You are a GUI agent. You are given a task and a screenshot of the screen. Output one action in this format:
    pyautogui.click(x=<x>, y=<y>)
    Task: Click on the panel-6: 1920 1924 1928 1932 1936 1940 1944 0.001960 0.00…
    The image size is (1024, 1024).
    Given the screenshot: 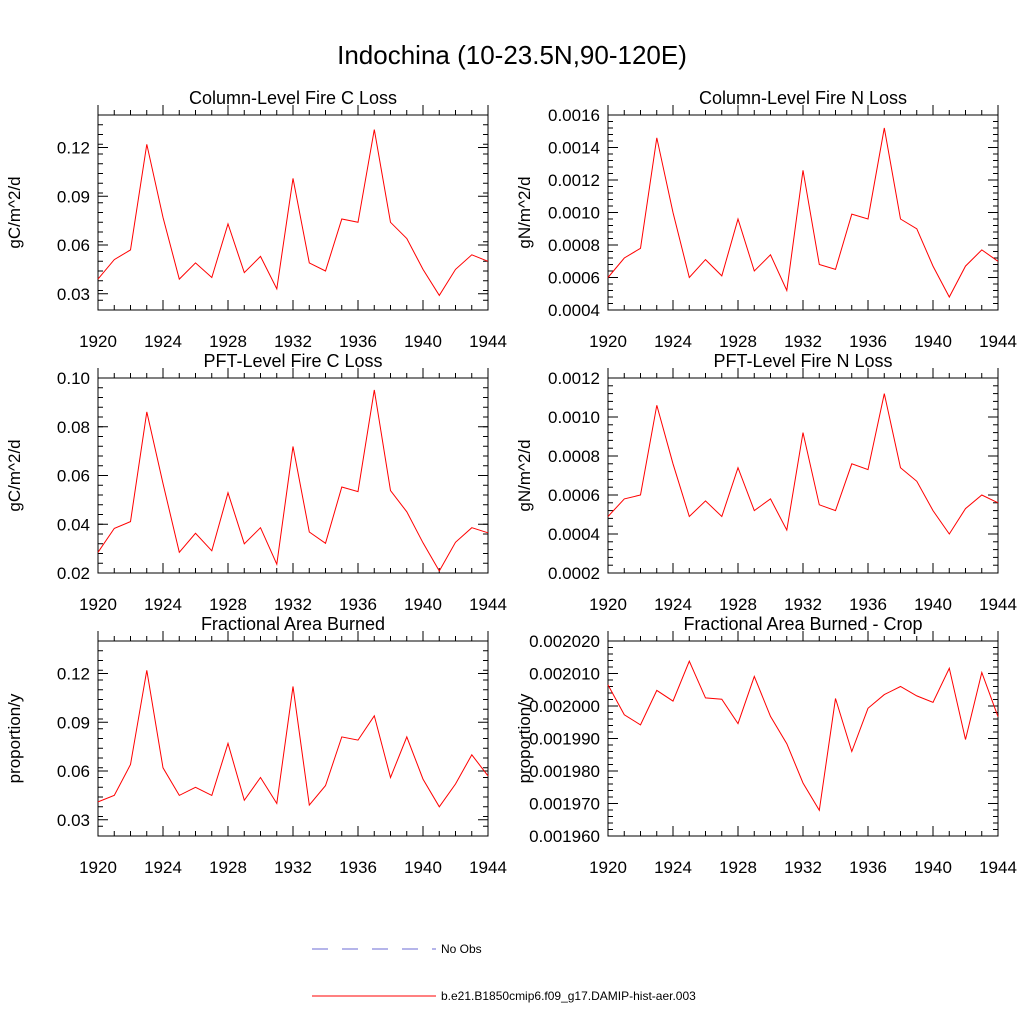 What is the action you would take?
    pyautogui.click(x=766, y=745)
    